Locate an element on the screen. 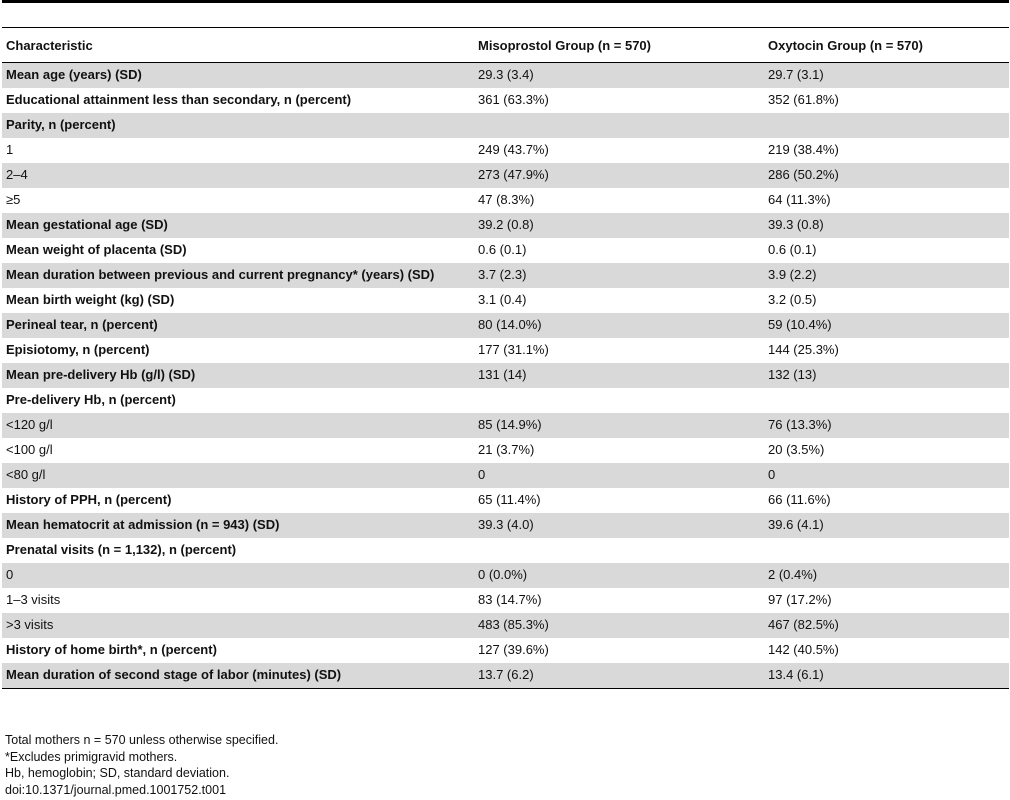 The image size is (1010, 800). table-row: 1–3 visits 83 (14.7%) 97 (17.2%) is located at coordinates (505, 600).